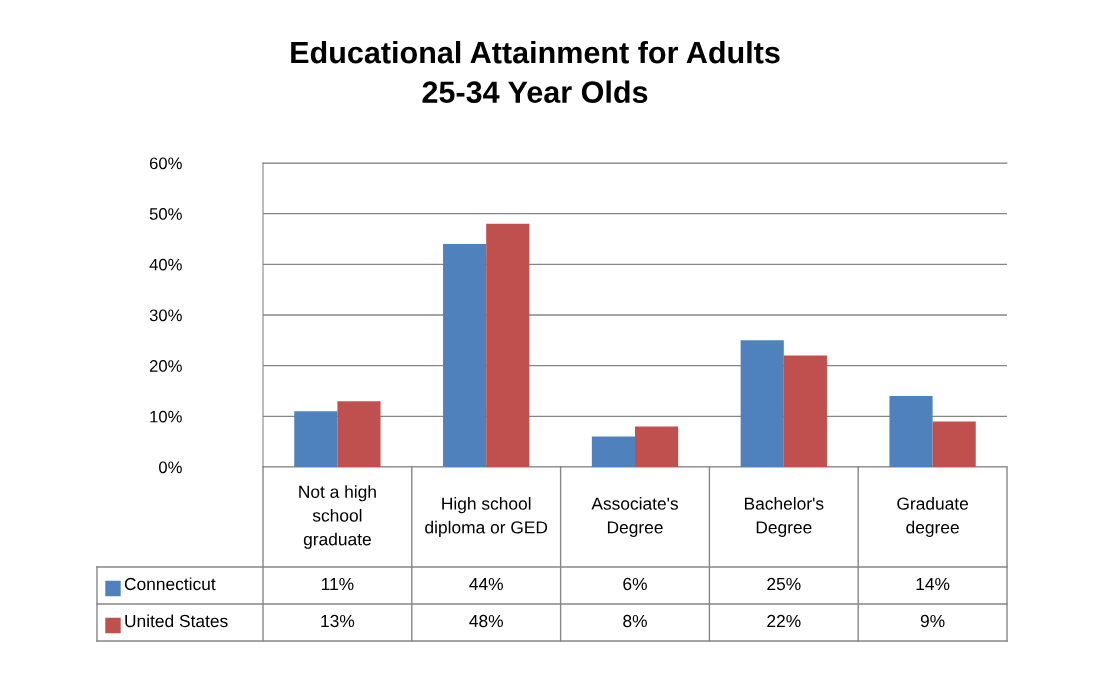 Image resolution: width=1102 pixels, height=679 pixels. I want to click on y-tick-label: 20%, so click(165, 366).